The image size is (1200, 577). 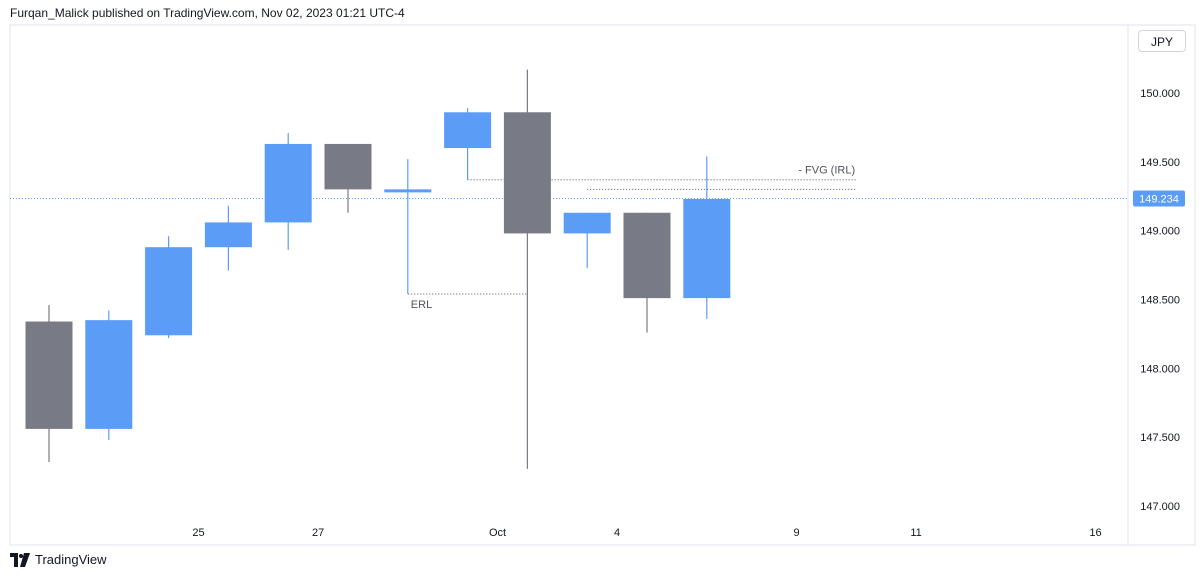 I want to click on current-price-badge, so click(x=1159, y=198).